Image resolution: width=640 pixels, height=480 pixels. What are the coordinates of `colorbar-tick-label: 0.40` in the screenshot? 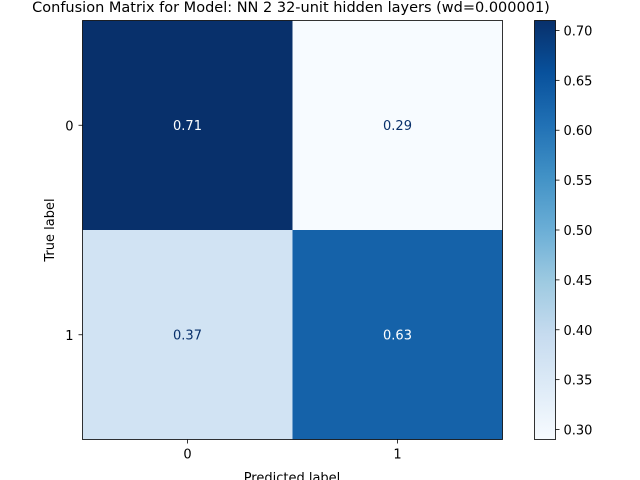 It's located at (578, 331).